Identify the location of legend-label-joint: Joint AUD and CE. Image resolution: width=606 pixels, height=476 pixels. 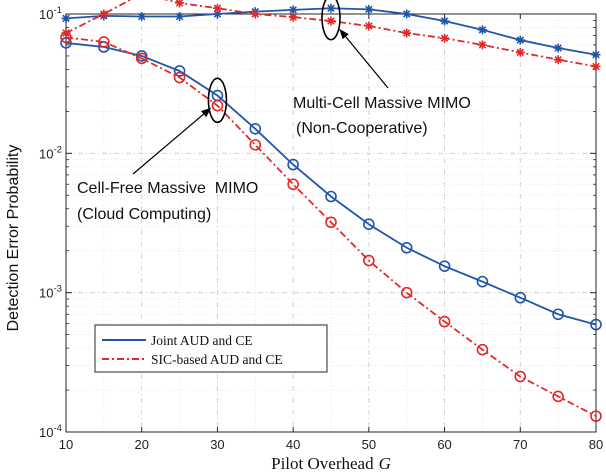
(202, 340).